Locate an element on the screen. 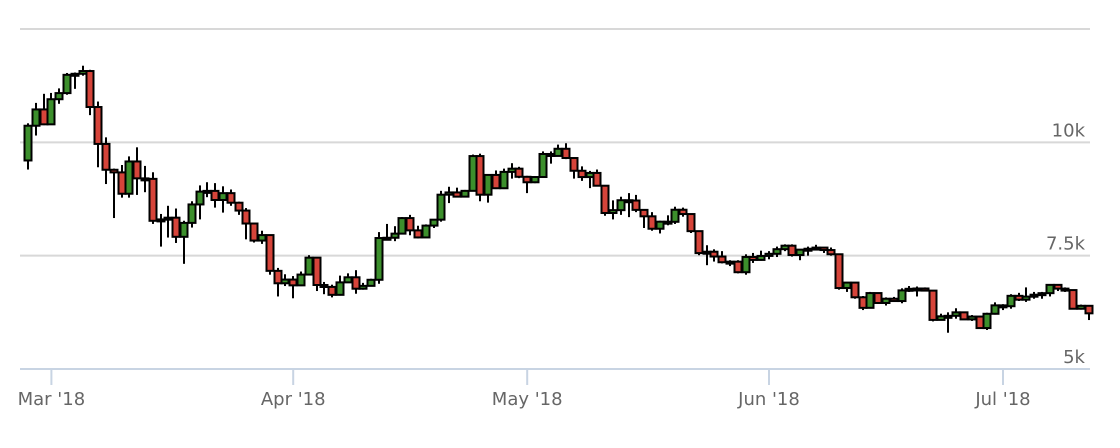 The image size is (1120, 448). y-axis: 5k 7.5k 10k is located at coordinates (1066, 244).